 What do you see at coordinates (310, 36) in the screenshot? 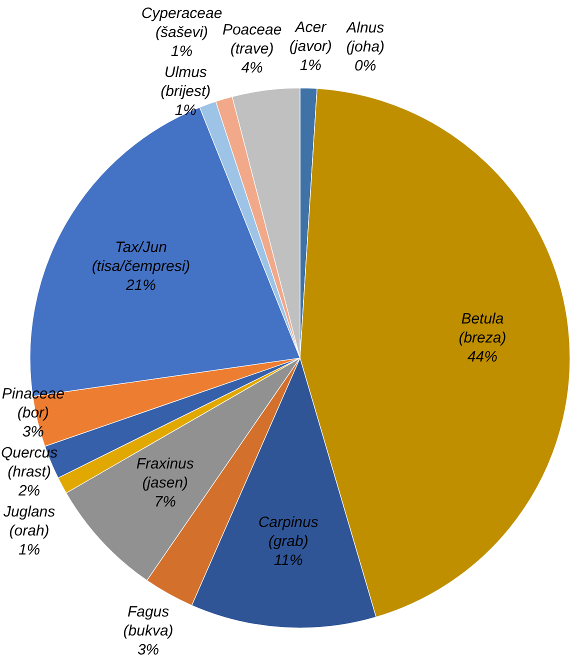
I see `slice-label: Acer (javor)` at bounding box center [310, 36].